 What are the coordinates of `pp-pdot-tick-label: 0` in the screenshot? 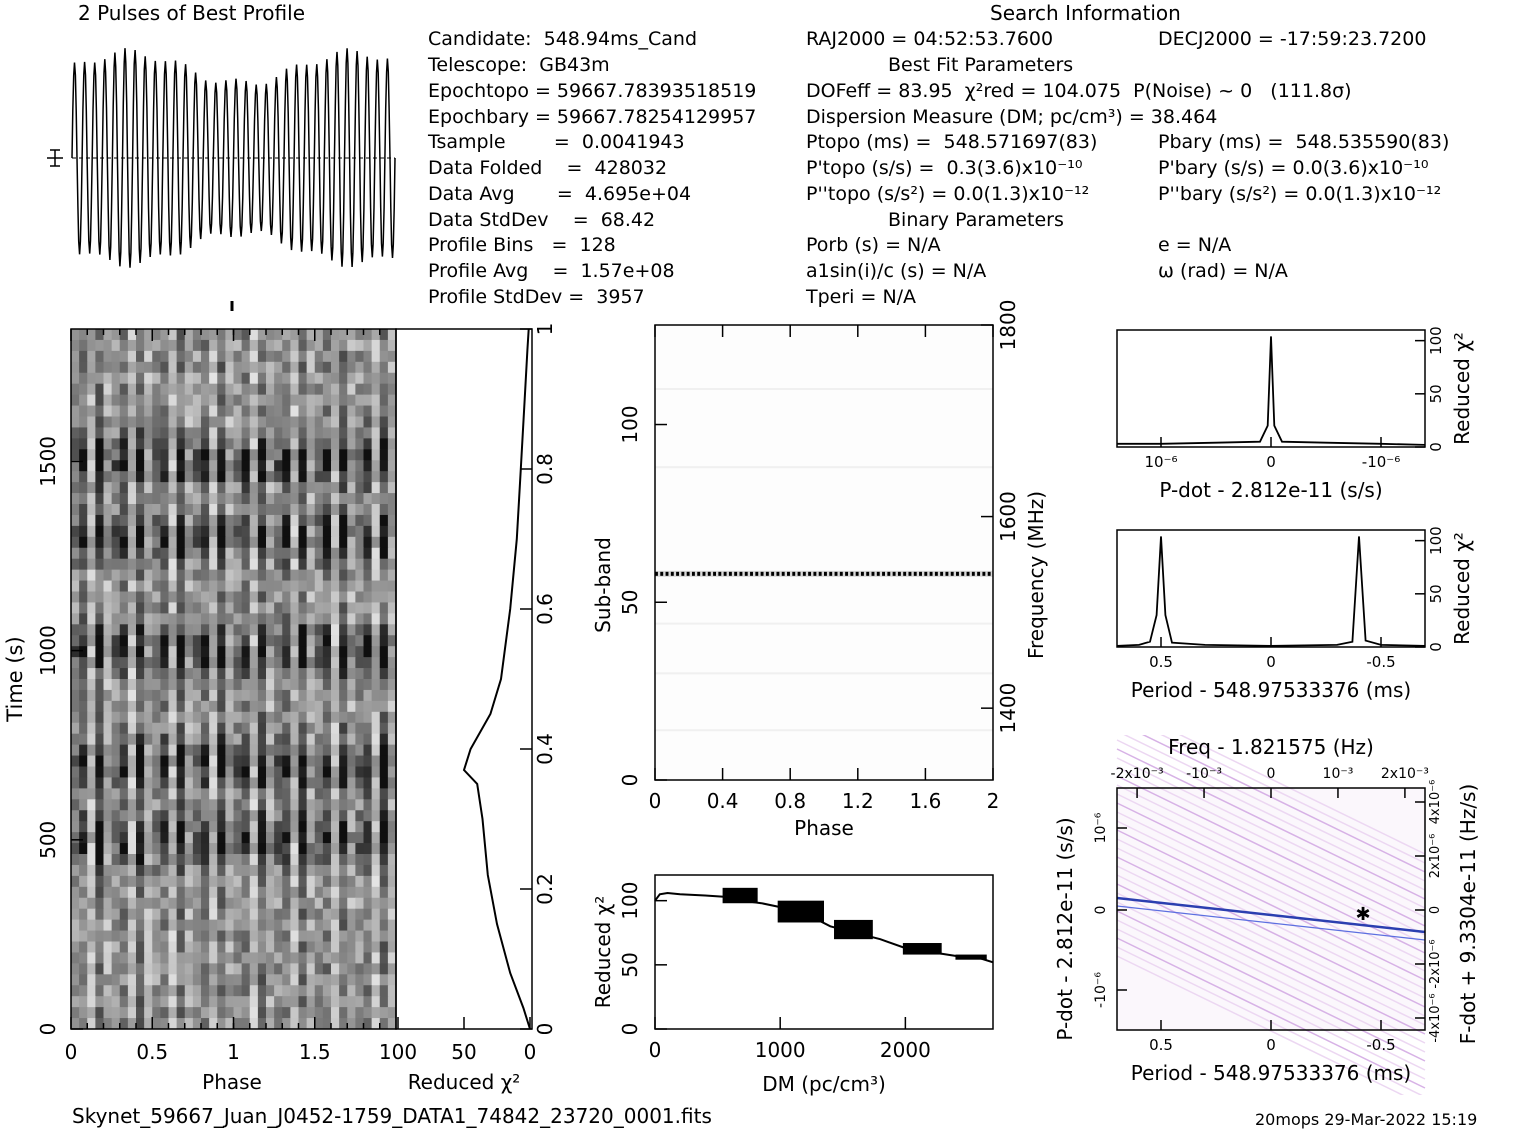 It's located at (1101, 910).